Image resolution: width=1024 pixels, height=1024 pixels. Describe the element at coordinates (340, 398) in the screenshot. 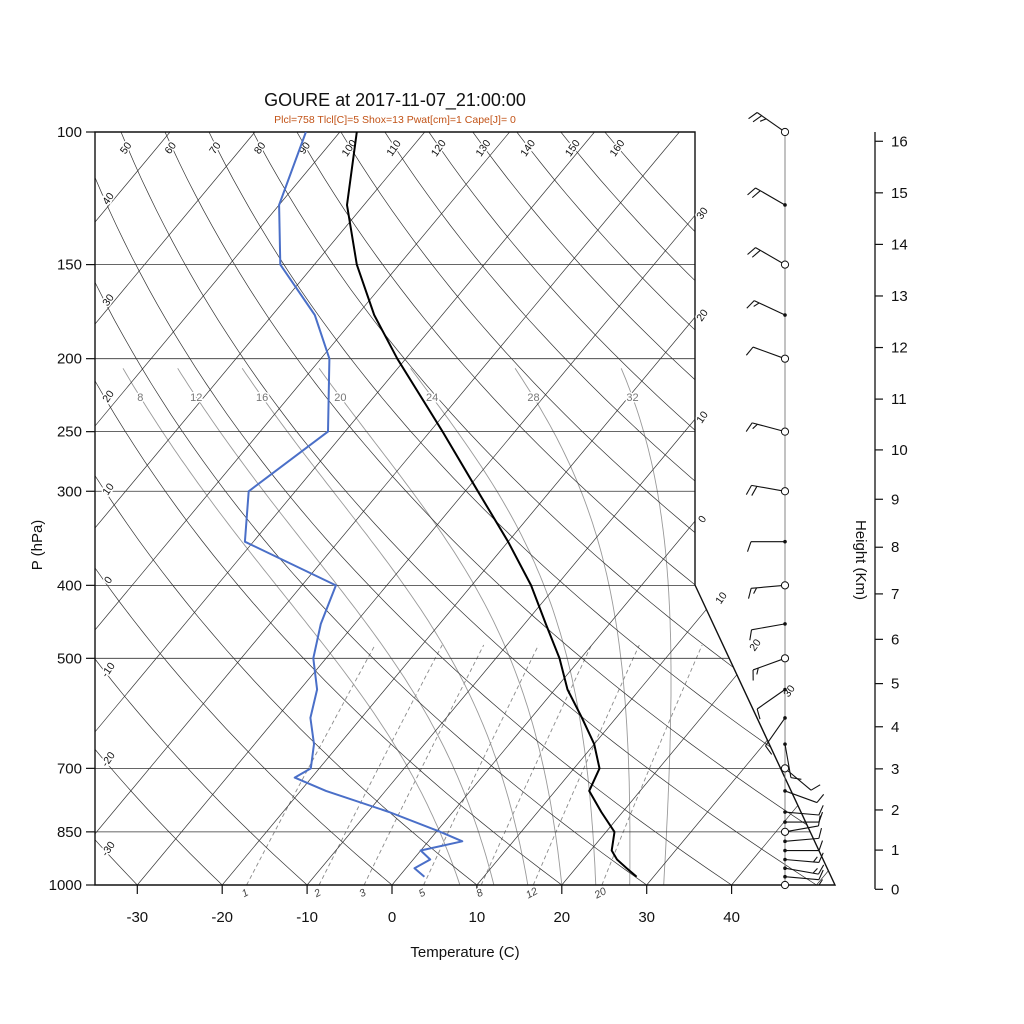

I see `moist-adiabat-label: 20` at that location.